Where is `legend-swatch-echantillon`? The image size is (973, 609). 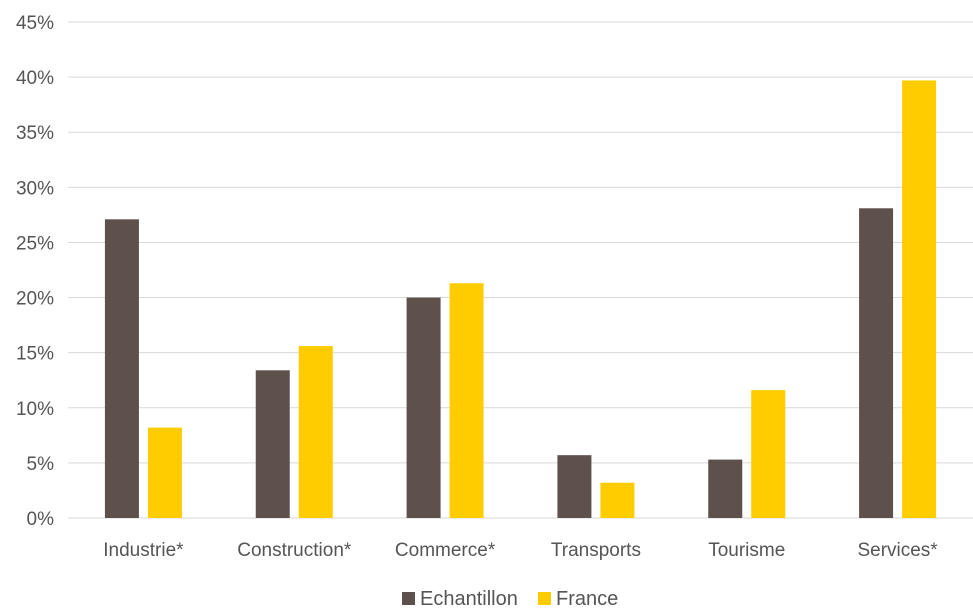 legend-swatch-echantillon is located at coordinates (408, 598).